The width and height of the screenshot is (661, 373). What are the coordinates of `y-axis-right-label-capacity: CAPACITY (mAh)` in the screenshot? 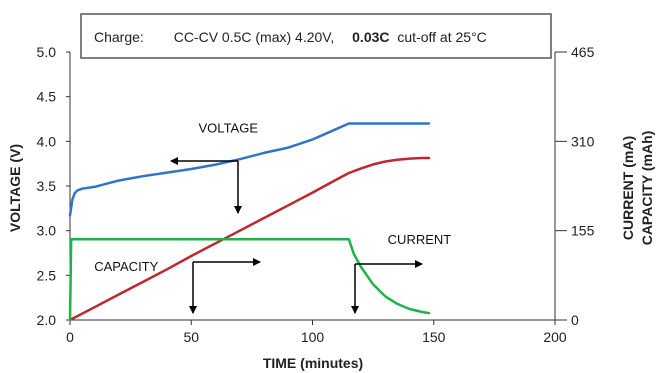 It's located at (647, 188).